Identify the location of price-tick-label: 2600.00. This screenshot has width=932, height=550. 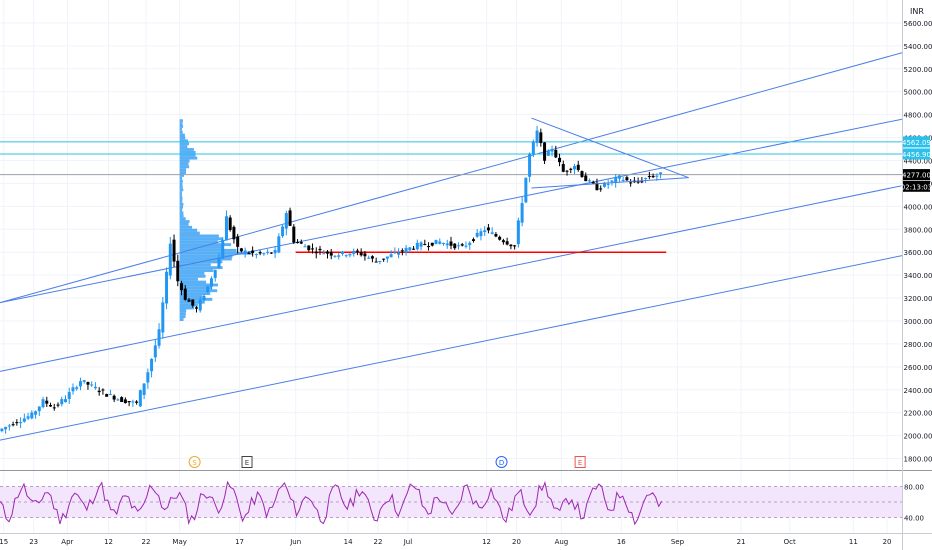
(918, 368).